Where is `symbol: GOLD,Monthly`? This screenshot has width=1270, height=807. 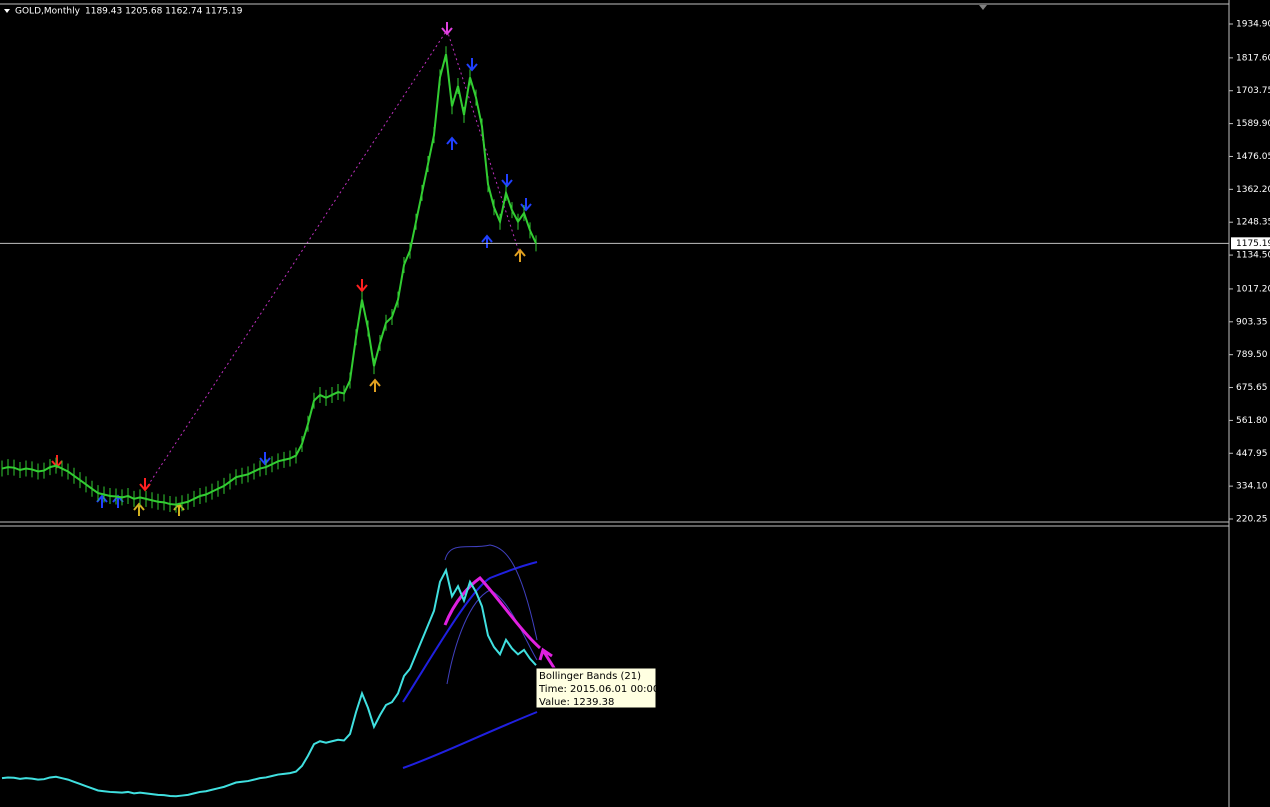 symbol: GOLD,Monthly is located at coordinates (48, 12).